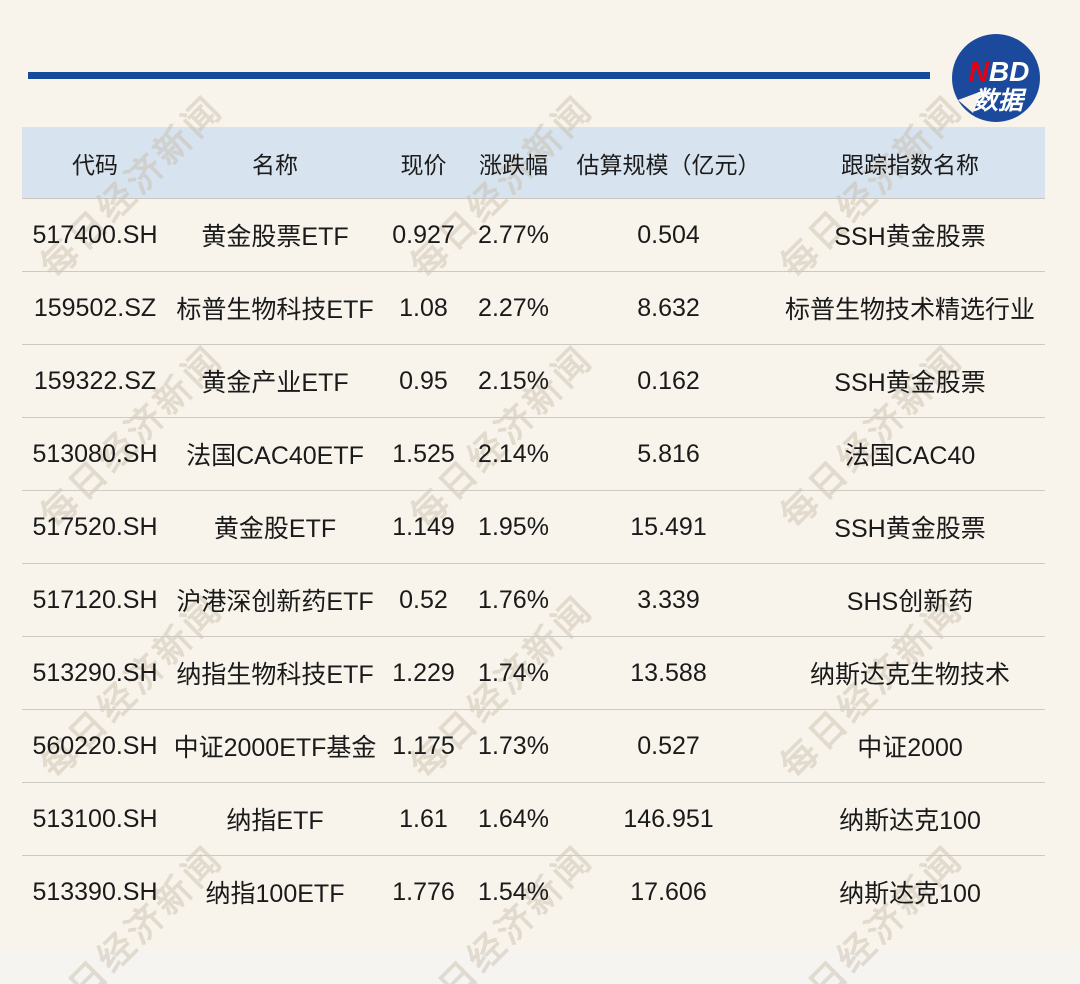 This screenshot has height=984, width=1080. What do you see at coordinates (910, 454) in the screenshot?
I see `cell-index: 法国CAC40` at bounding box center [910, 454].